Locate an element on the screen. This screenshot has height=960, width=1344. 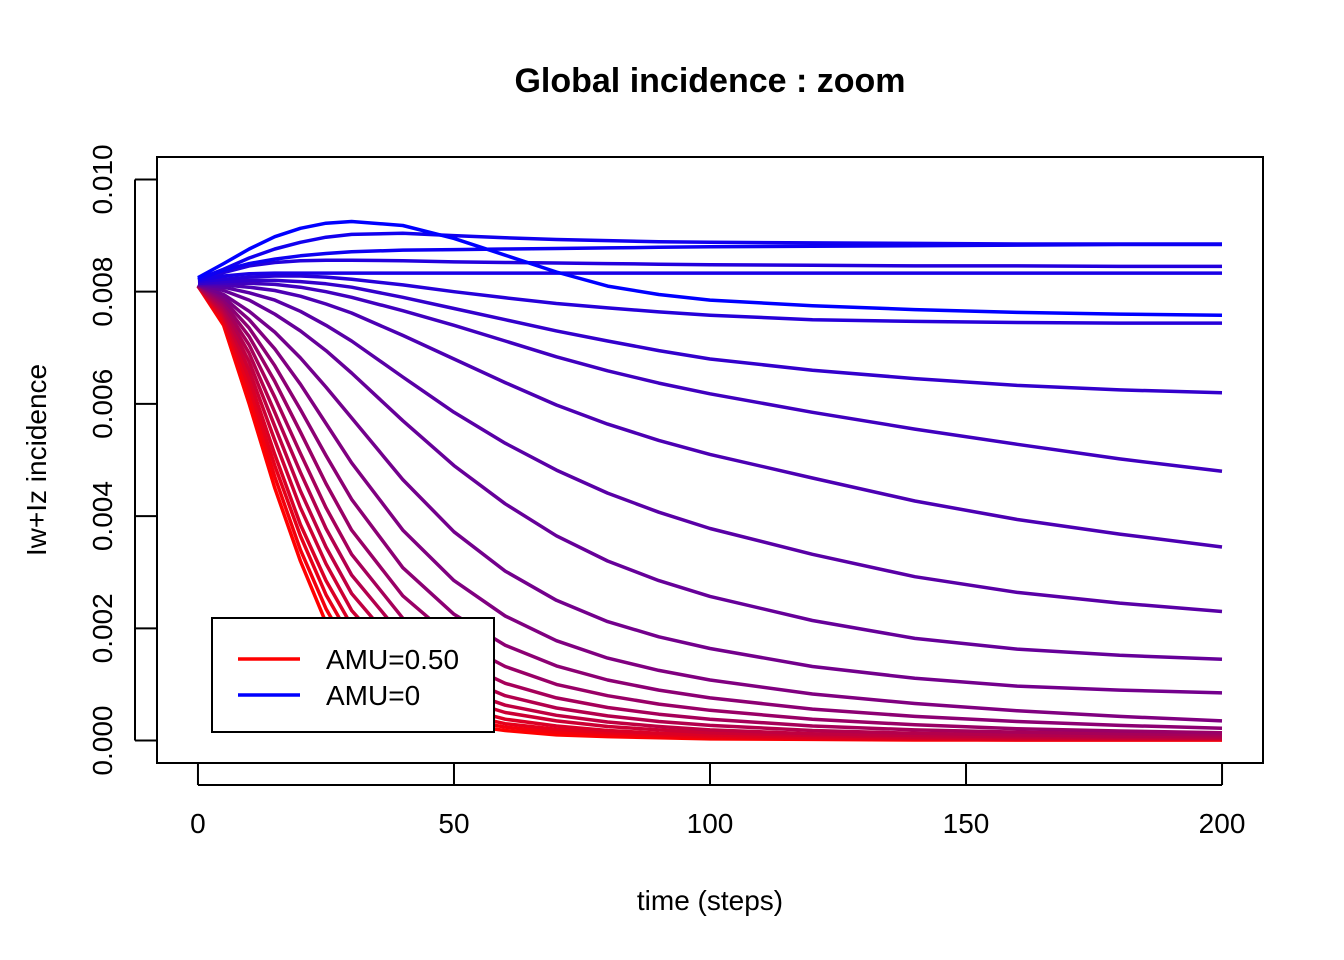
x-tick-label: 0 is located at coordinates (198, 823).